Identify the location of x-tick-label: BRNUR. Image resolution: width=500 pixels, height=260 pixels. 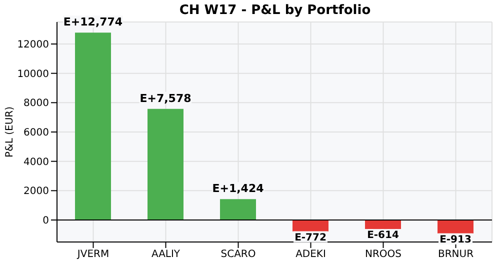
(456, 254).